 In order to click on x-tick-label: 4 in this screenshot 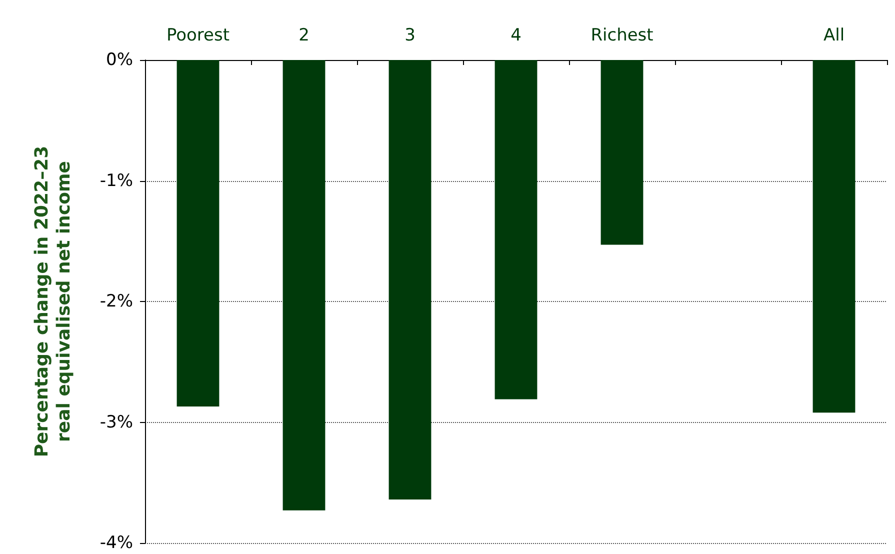, I will do `click(516, 36)`.